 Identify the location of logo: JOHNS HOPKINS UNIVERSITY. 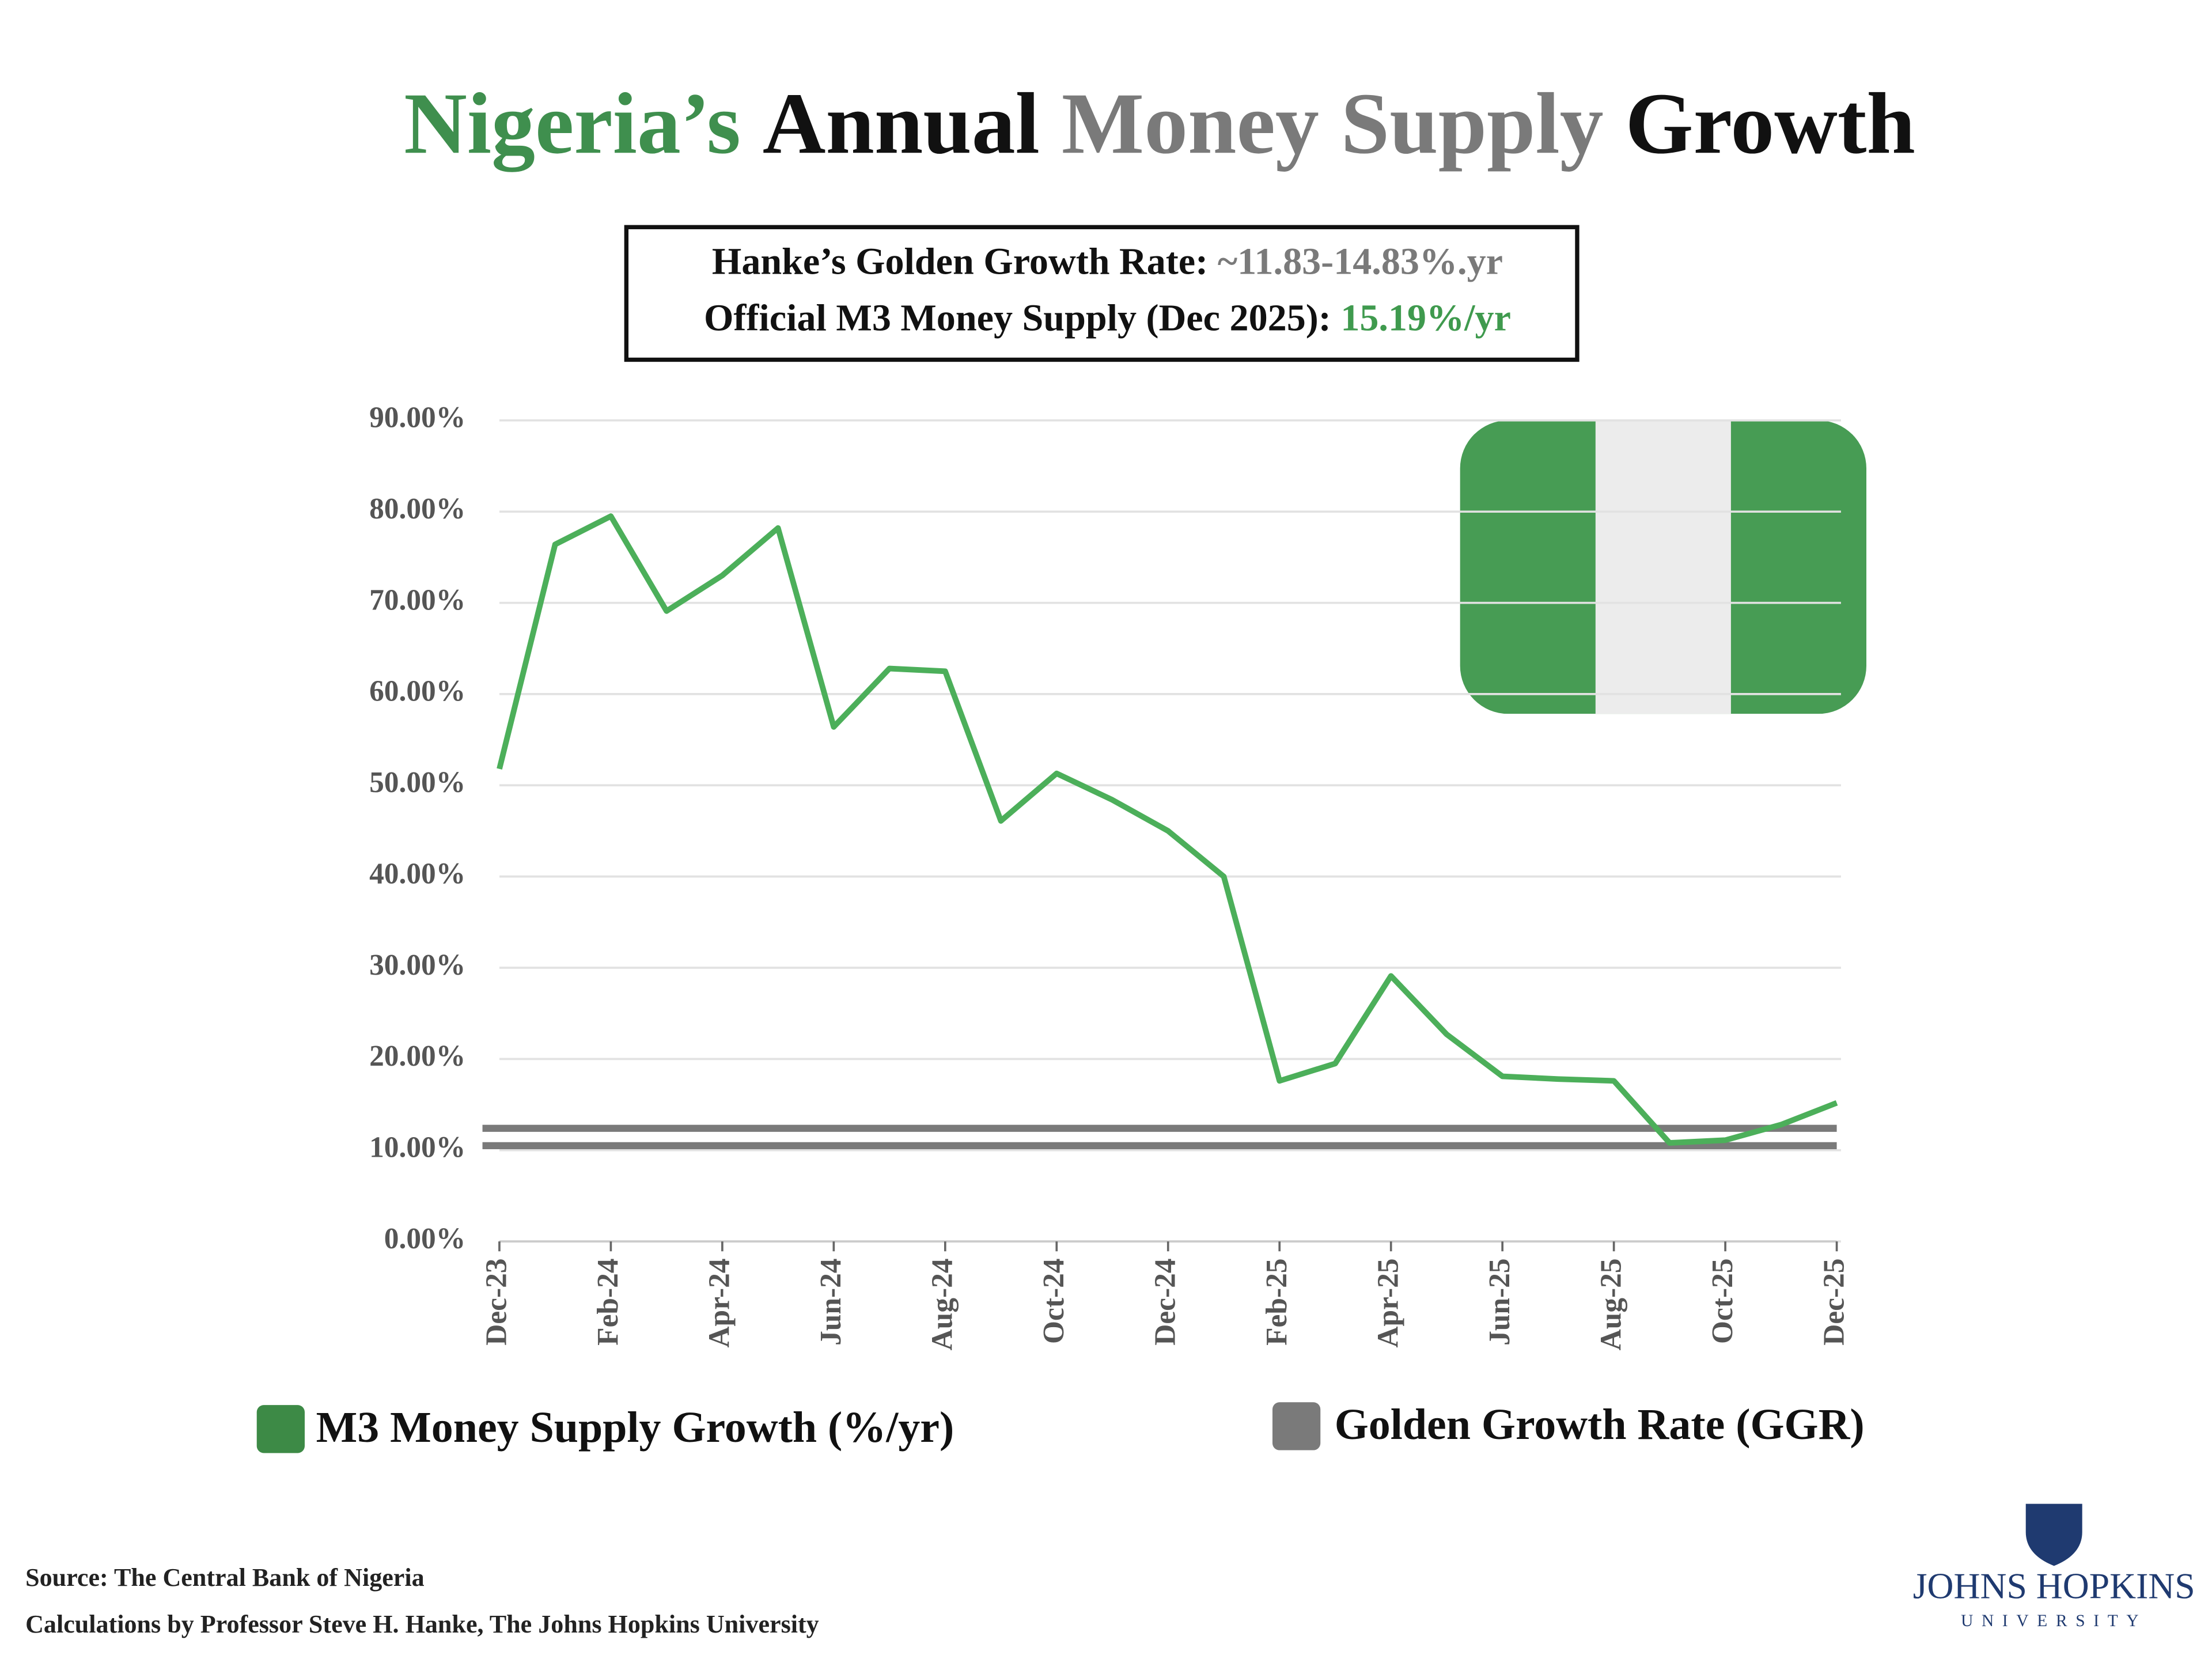
(2054, 1566).